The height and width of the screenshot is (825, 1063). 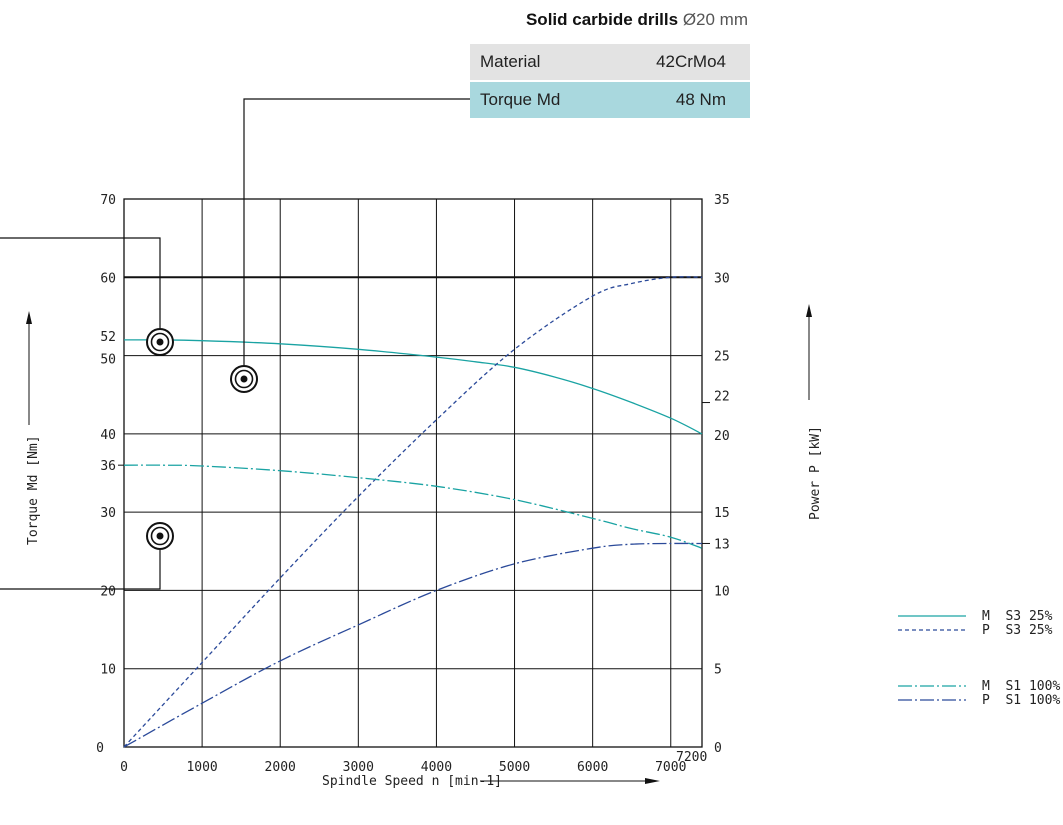 What do you see at coordinates (602, 19) in the screenshot?
I see `info-title-bold: Solid carbide drills` at bounding box center [602, 19].